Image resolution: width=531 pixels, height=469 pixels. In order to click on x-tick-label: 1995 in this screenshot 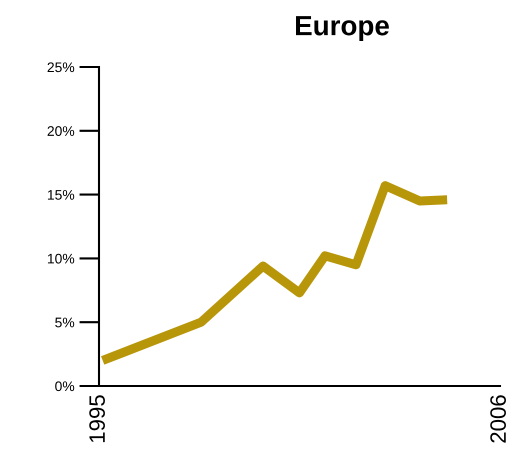, I will do `click(97, 418)`.